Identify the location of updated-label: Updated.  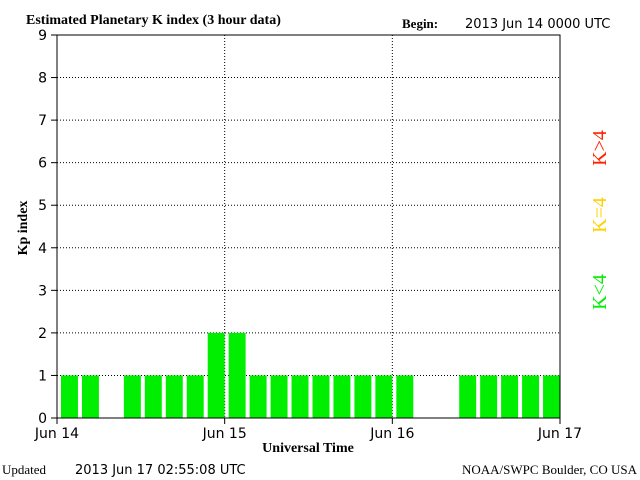
(24, 469).